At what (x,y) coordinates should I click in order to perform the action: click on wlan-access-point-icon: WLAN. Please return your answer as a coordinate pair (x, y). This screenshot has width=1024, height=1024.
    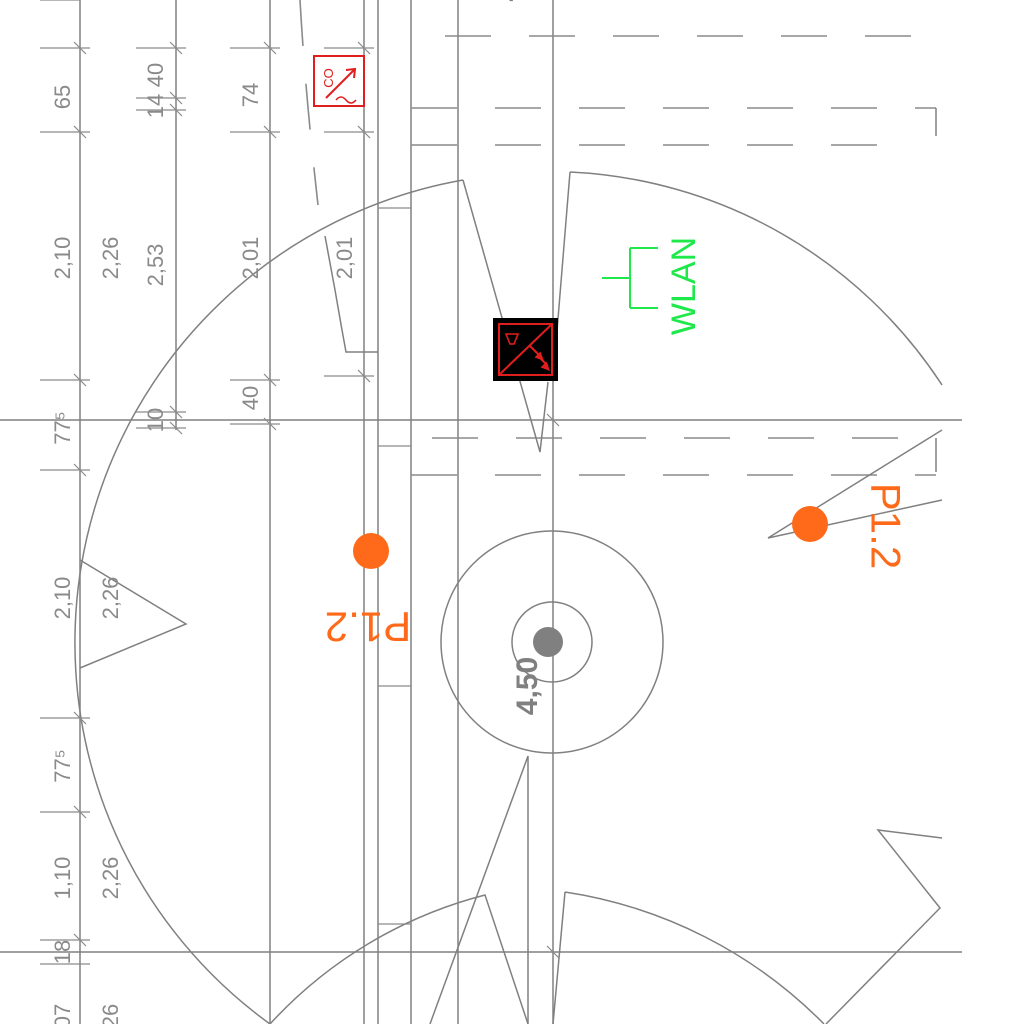
    Looking at the image, I should click on (652, 286).